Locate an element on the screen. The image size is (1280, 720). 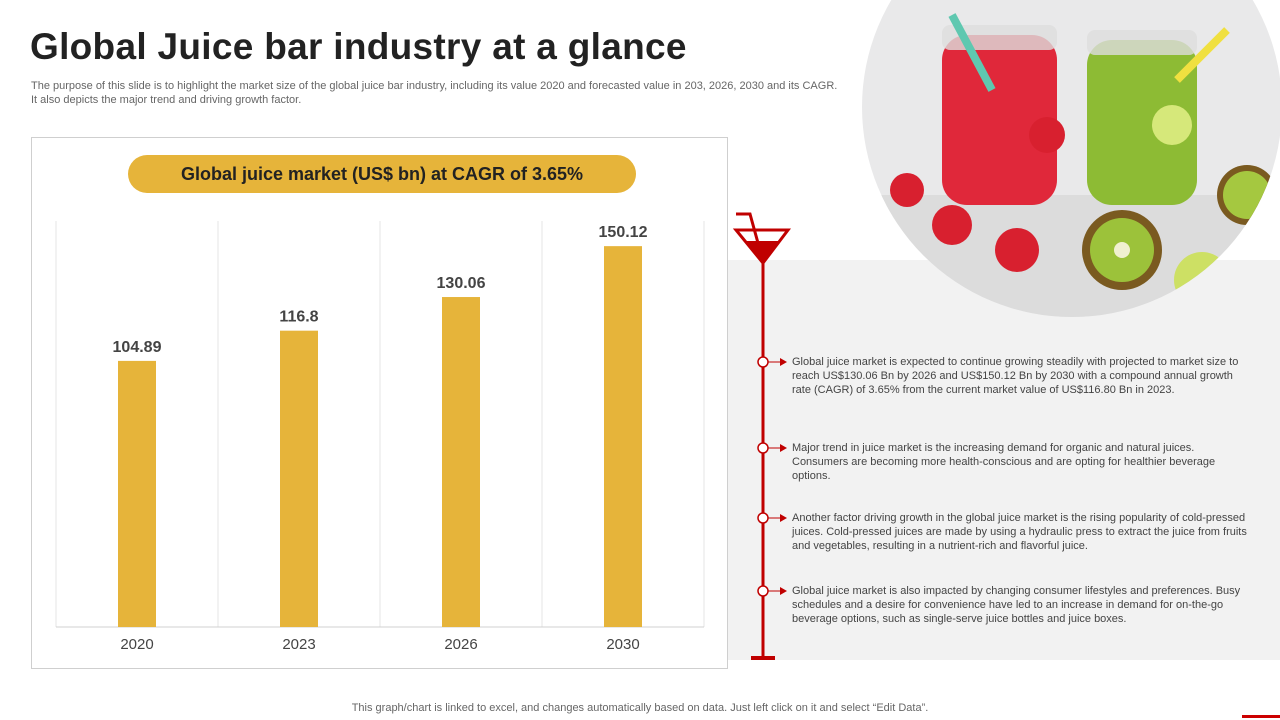
x-tick-label: 2030 is located at coordinates (622, 644).